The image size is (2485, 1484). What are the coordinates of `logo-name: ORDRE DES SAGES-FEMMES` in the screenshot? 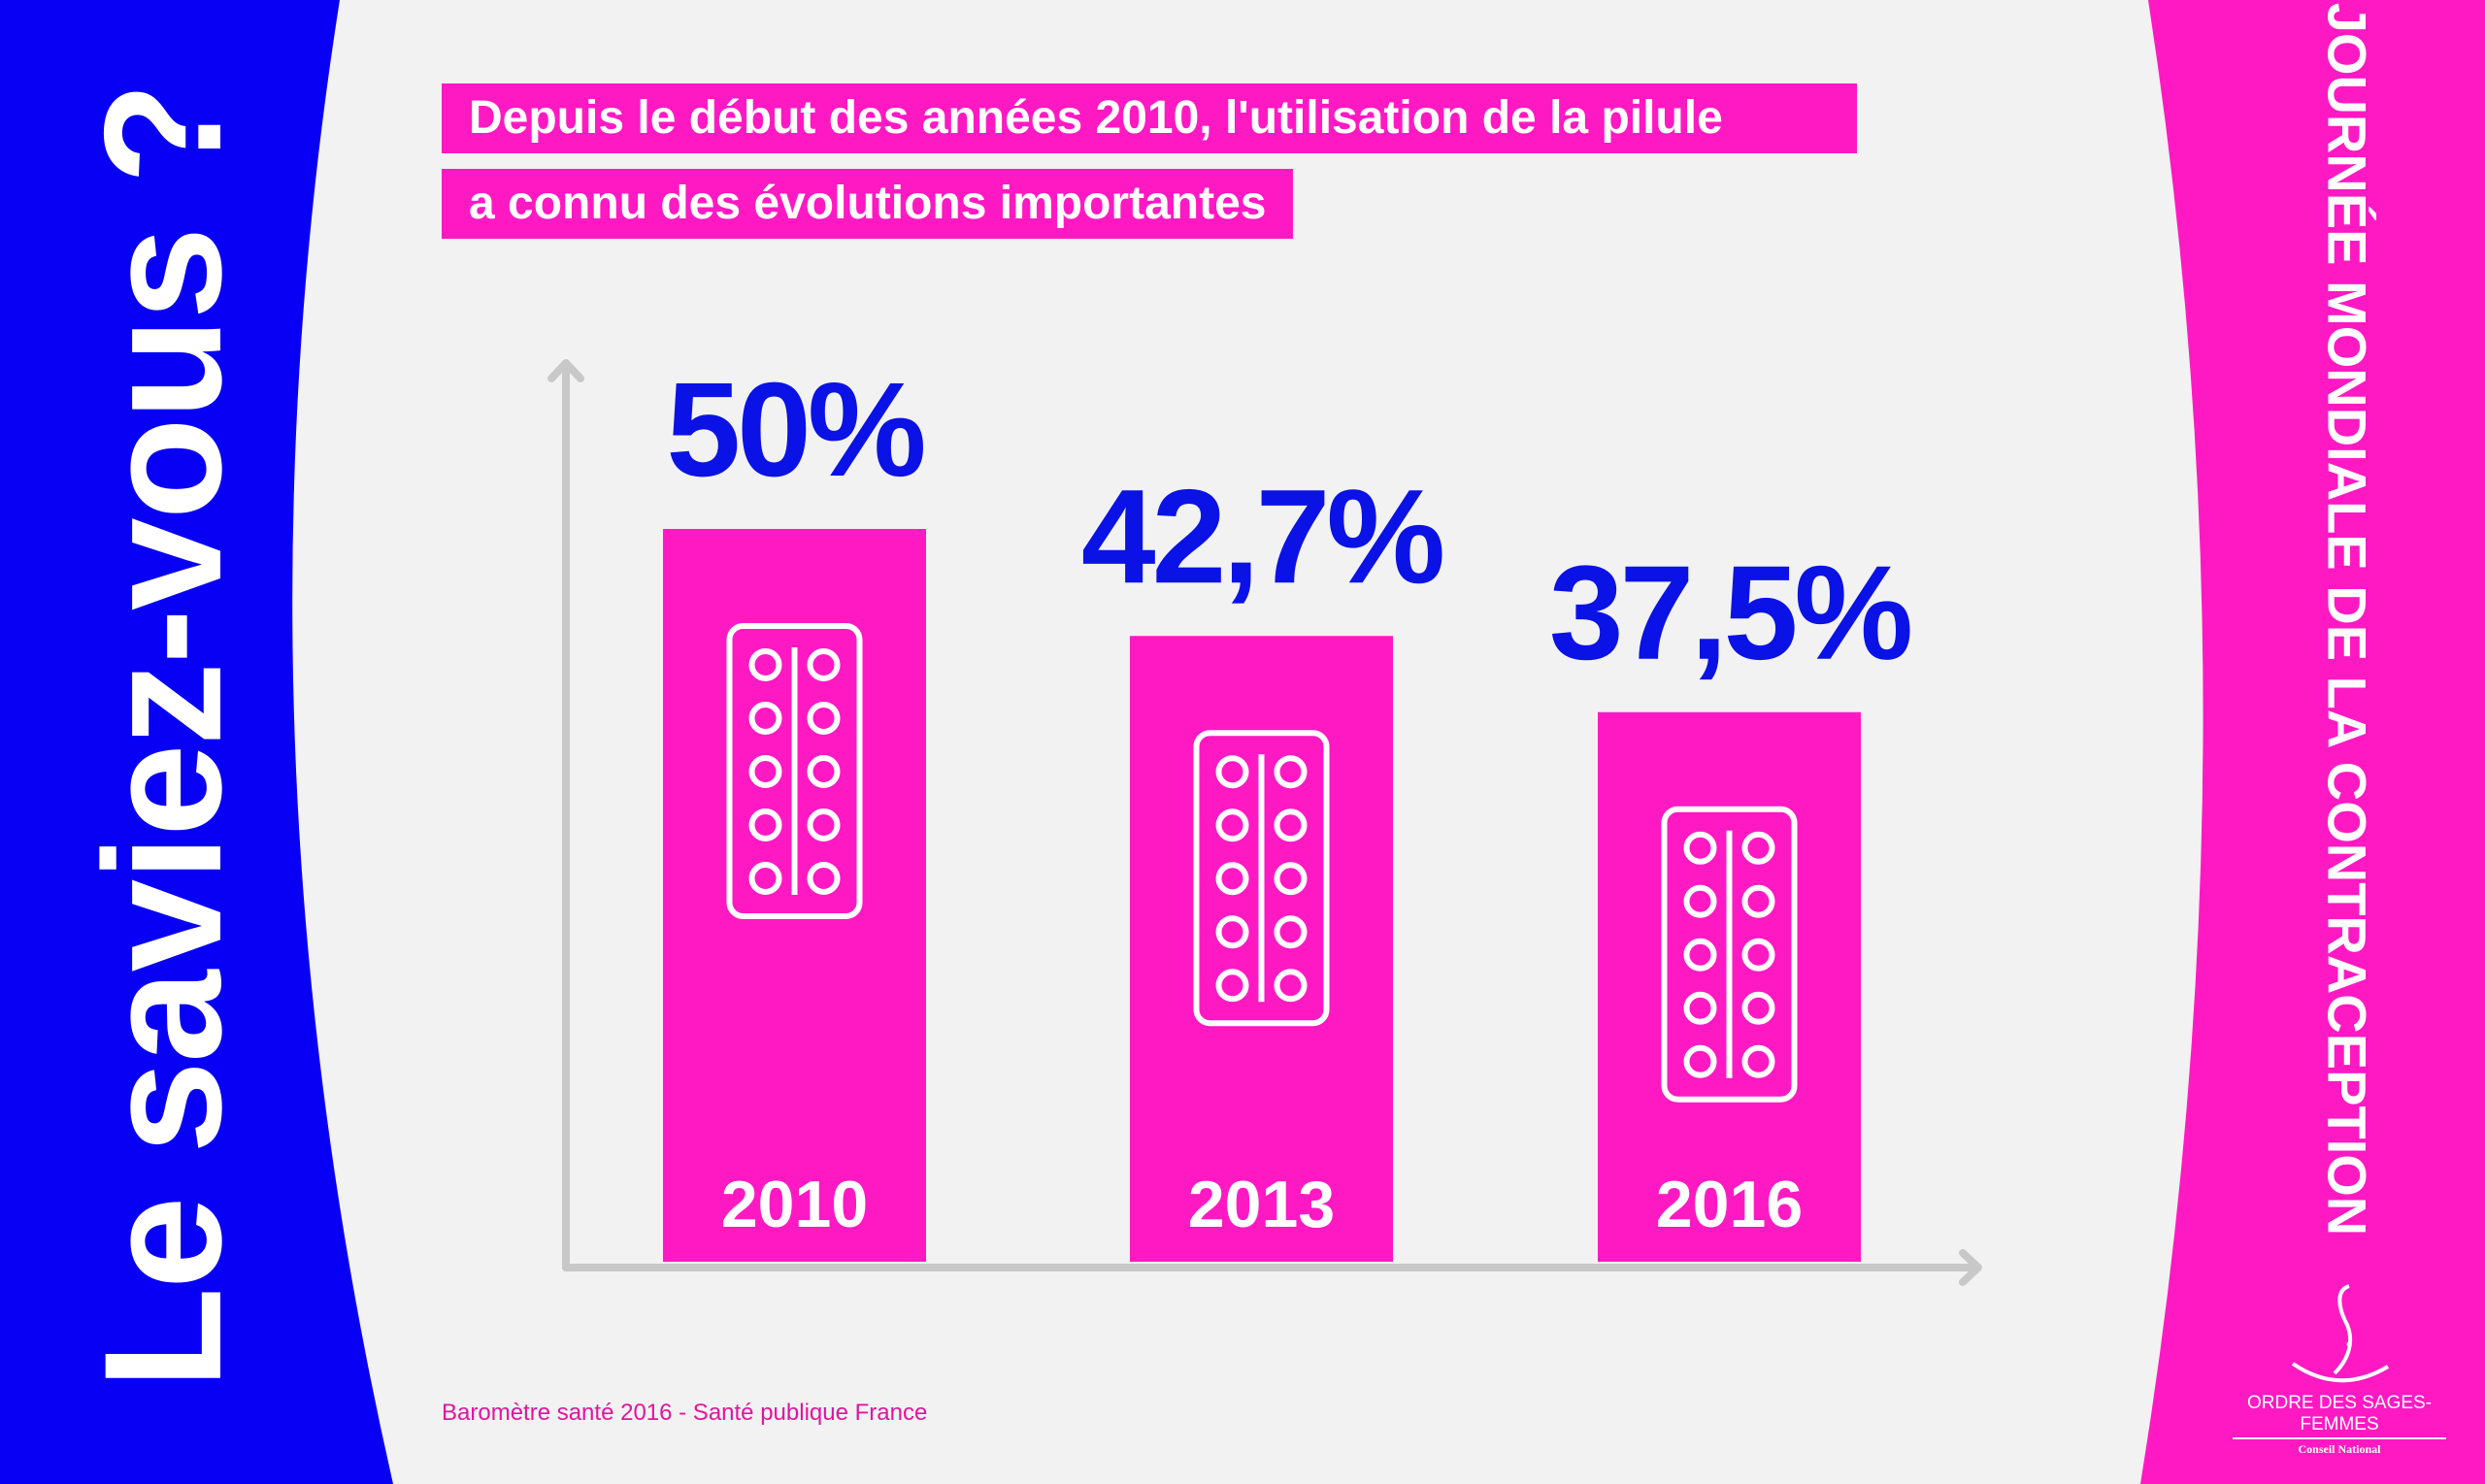 It's located at (2340, 1416).